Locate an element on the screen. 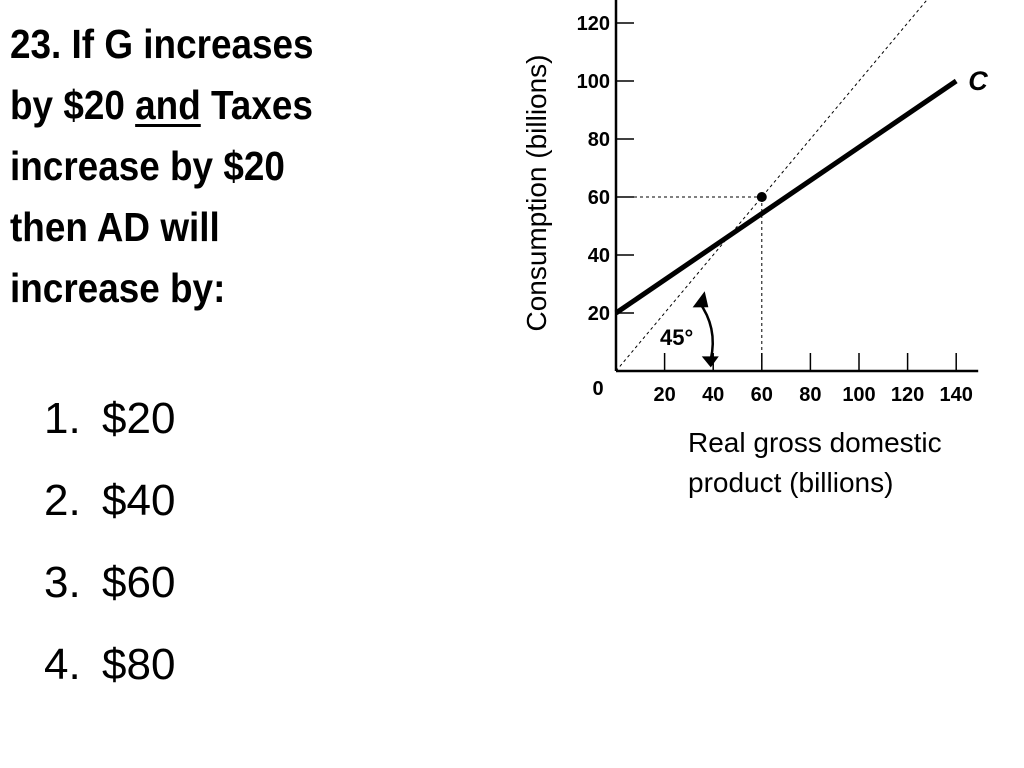 Image resolution: width=1024 pixels, height=768 pixels. question-line-3: increase by $20 is located at coordinates (147, 166).